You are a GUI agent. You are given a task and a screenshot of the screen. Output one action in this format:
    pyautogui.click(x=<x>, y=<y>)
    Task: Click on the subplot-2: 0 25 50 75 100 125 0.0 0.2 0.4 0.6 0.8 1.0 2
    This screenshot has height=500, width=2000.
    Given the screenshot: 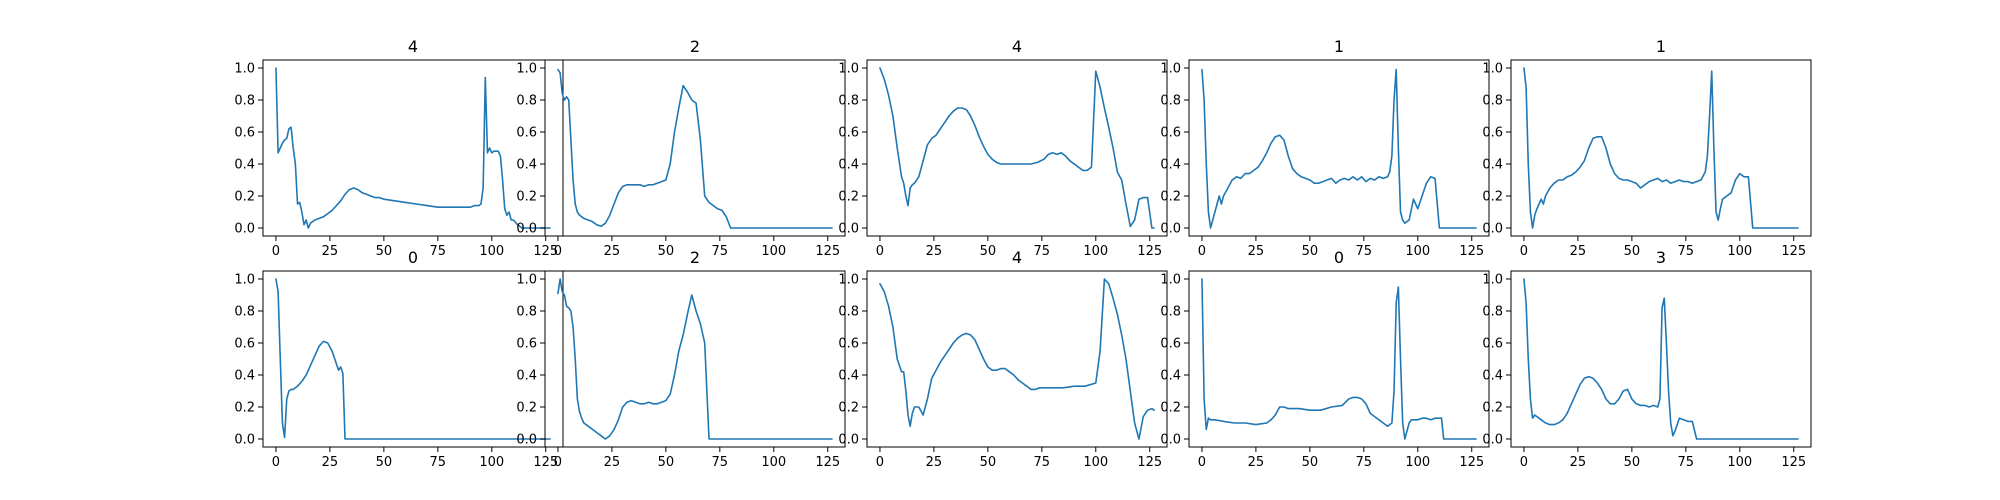 What is the action you would take?
    pyautogui.click(x=681, y=148)
    